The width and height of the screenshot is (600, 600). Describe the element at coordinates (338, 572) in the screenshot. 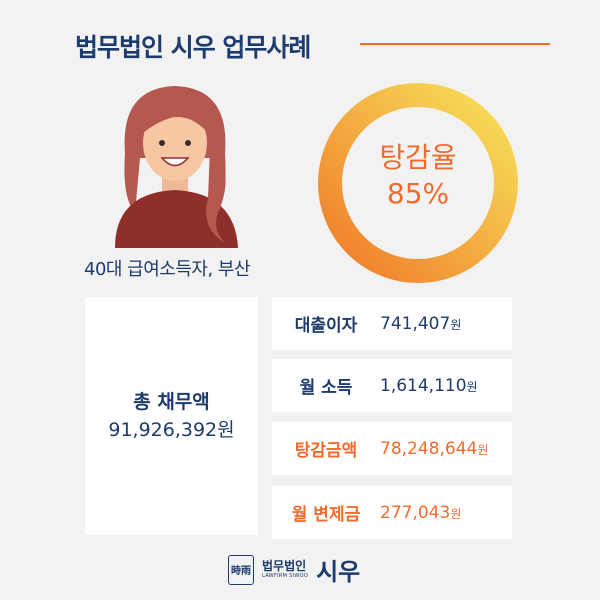

I see `brand-big: 시우` at that location.